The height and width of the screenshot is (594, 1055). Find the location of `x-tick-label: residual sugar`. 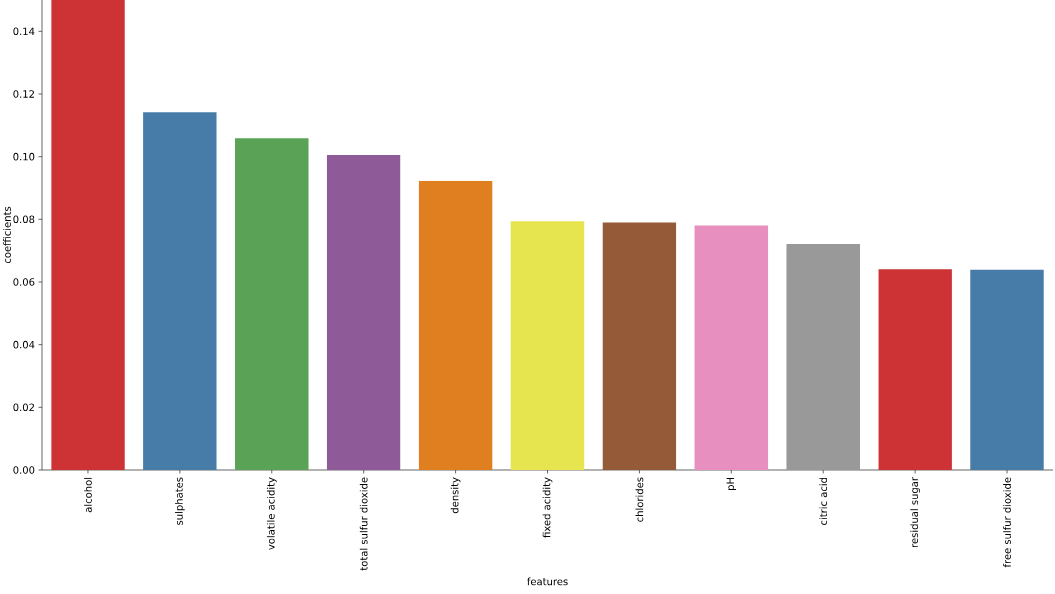

x-tick-label: residual sugar is located at coordinates (915, 512).